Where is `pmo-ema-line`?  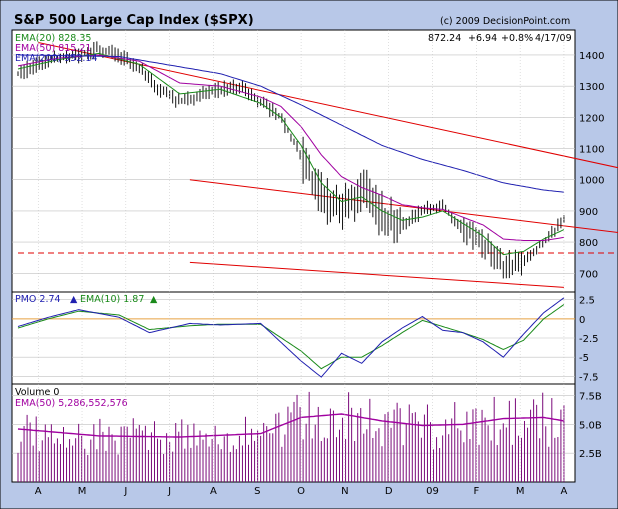
pmo-ema-line is located at coordinates (291, 337).